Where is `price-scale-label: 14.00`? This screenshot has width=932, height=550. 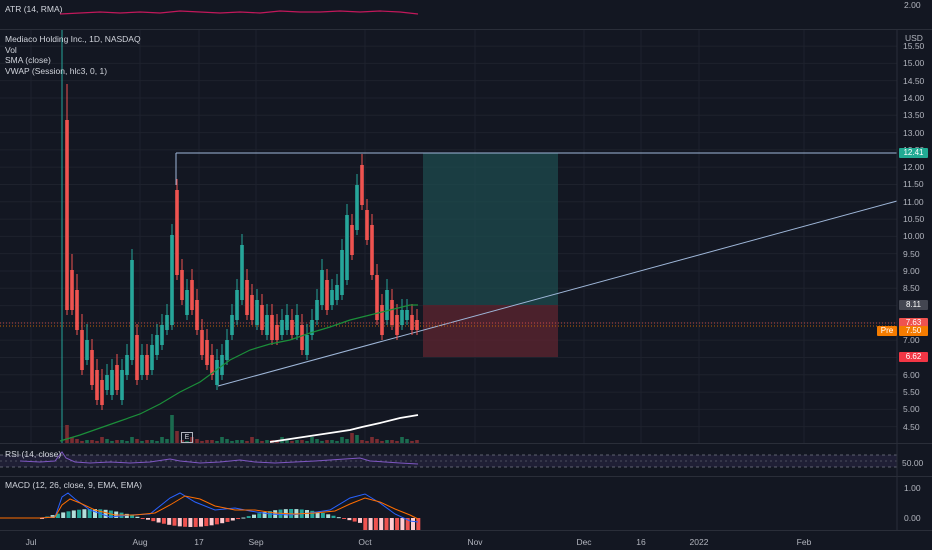
price-scale-label: 14.00 is located at coordinates (914, 97).